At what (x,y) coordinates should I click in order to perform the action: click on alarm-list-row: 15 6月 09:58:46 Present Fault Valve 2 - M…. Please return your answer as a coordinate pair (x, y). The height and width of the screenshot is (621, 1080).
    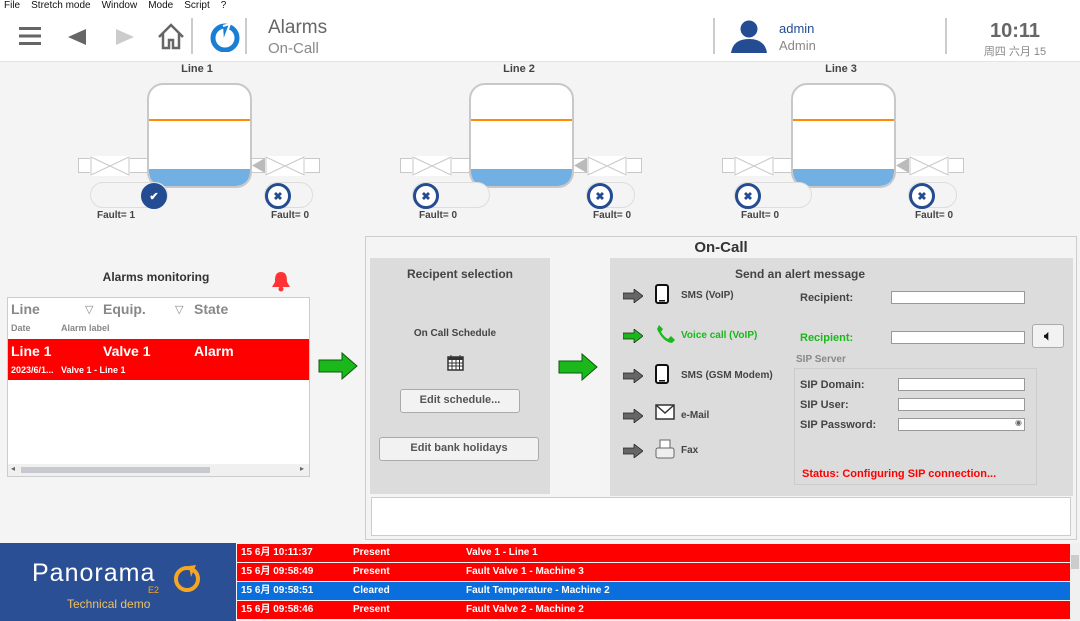
    Looking at the image, I should click on (653, 610).